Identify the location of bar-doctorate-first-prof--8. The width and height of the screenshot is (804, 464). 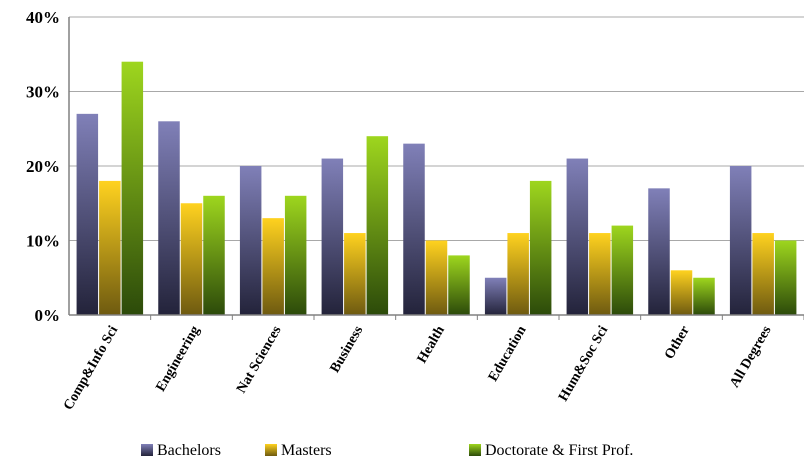
(785, 277).